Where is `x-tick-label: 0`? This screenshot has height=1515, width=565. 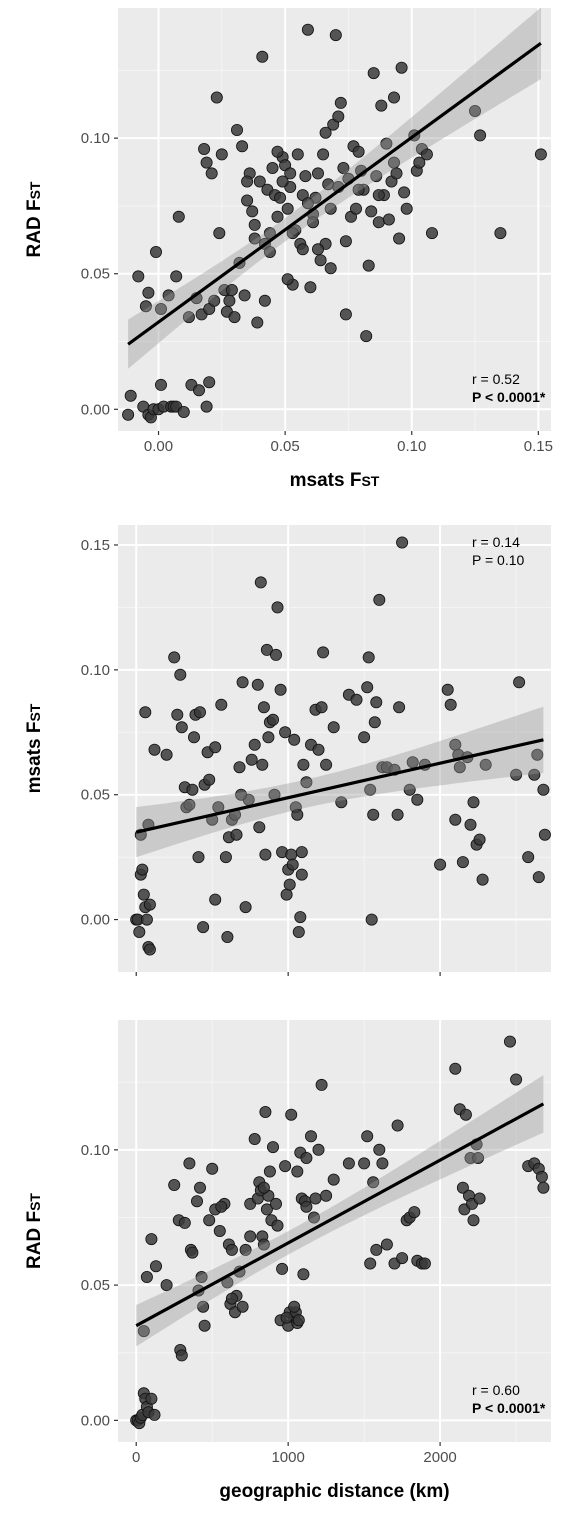 x-tick-label: 0 is located at coordinates (136, 1457).